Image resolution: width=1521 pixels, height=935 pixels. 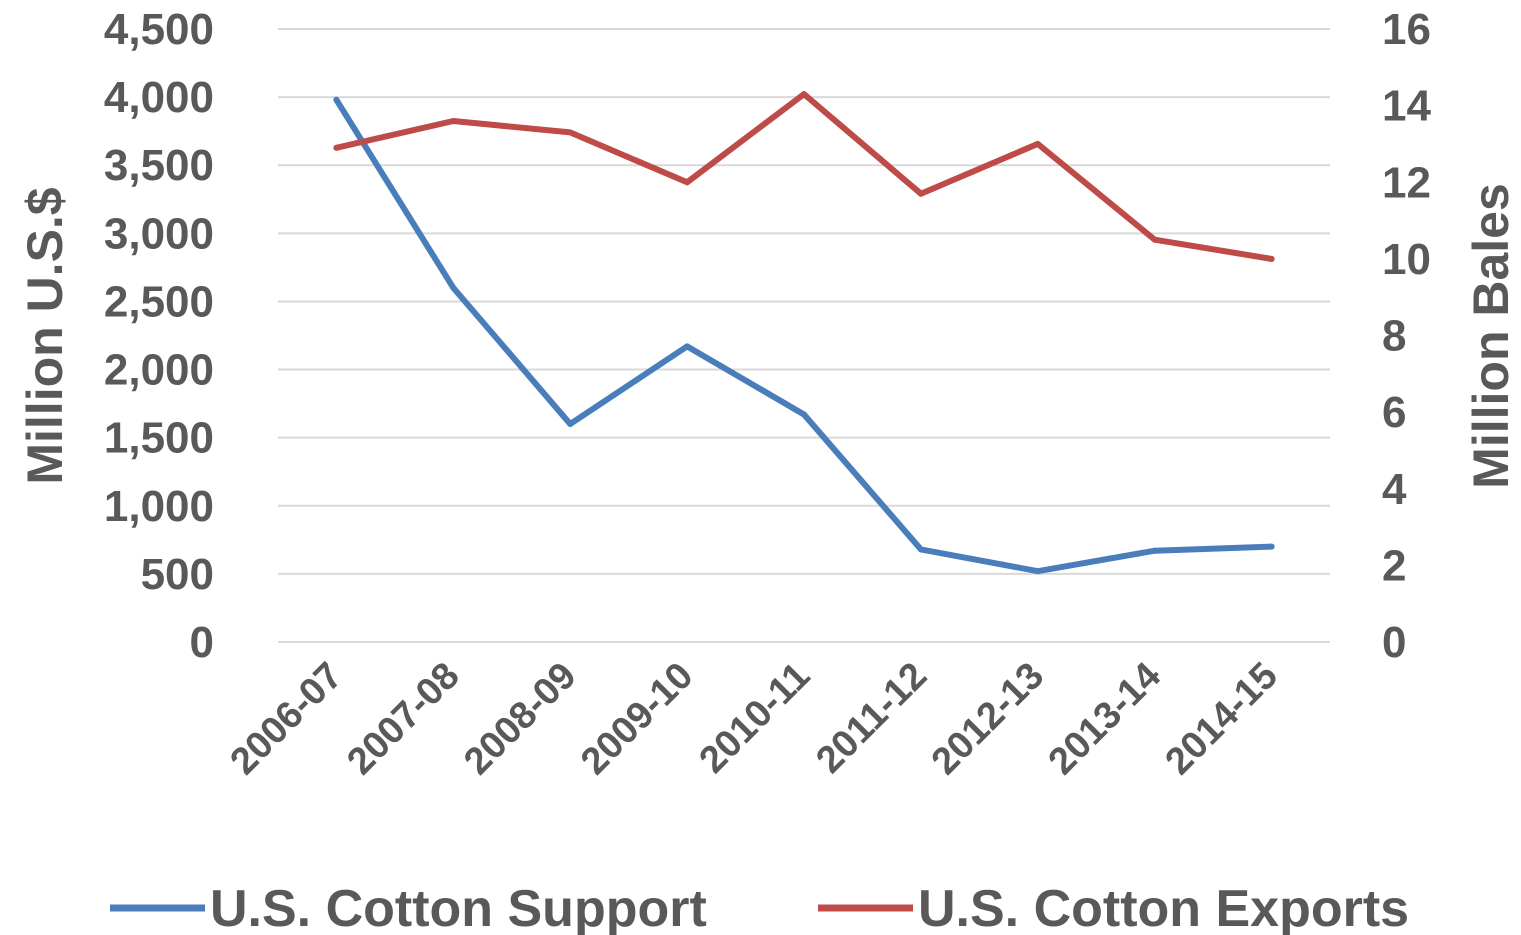 I want to click on right-tick-label: 4, so click(x=1394, y=489).